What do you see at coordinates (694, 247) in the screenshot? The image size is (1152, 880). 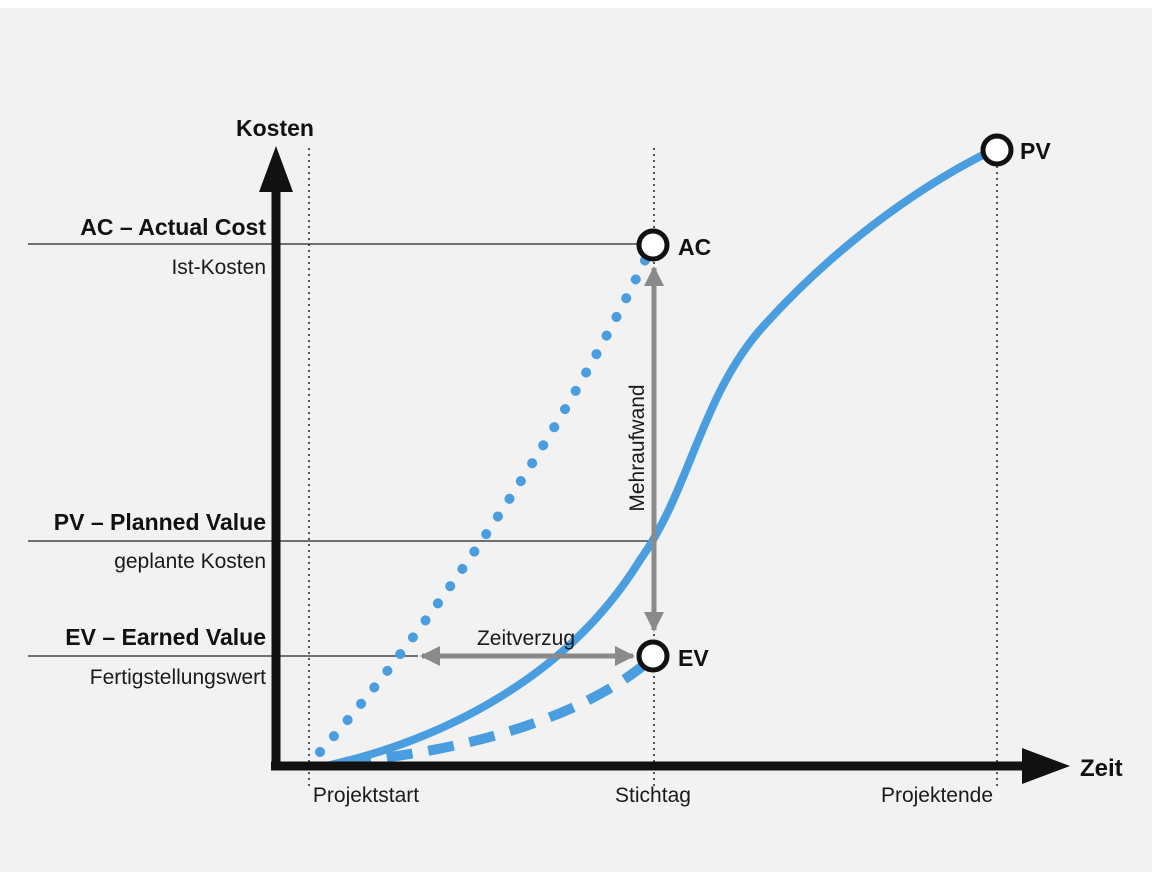 I see `ac-point-label: AC` at bounding box center [694, 247].